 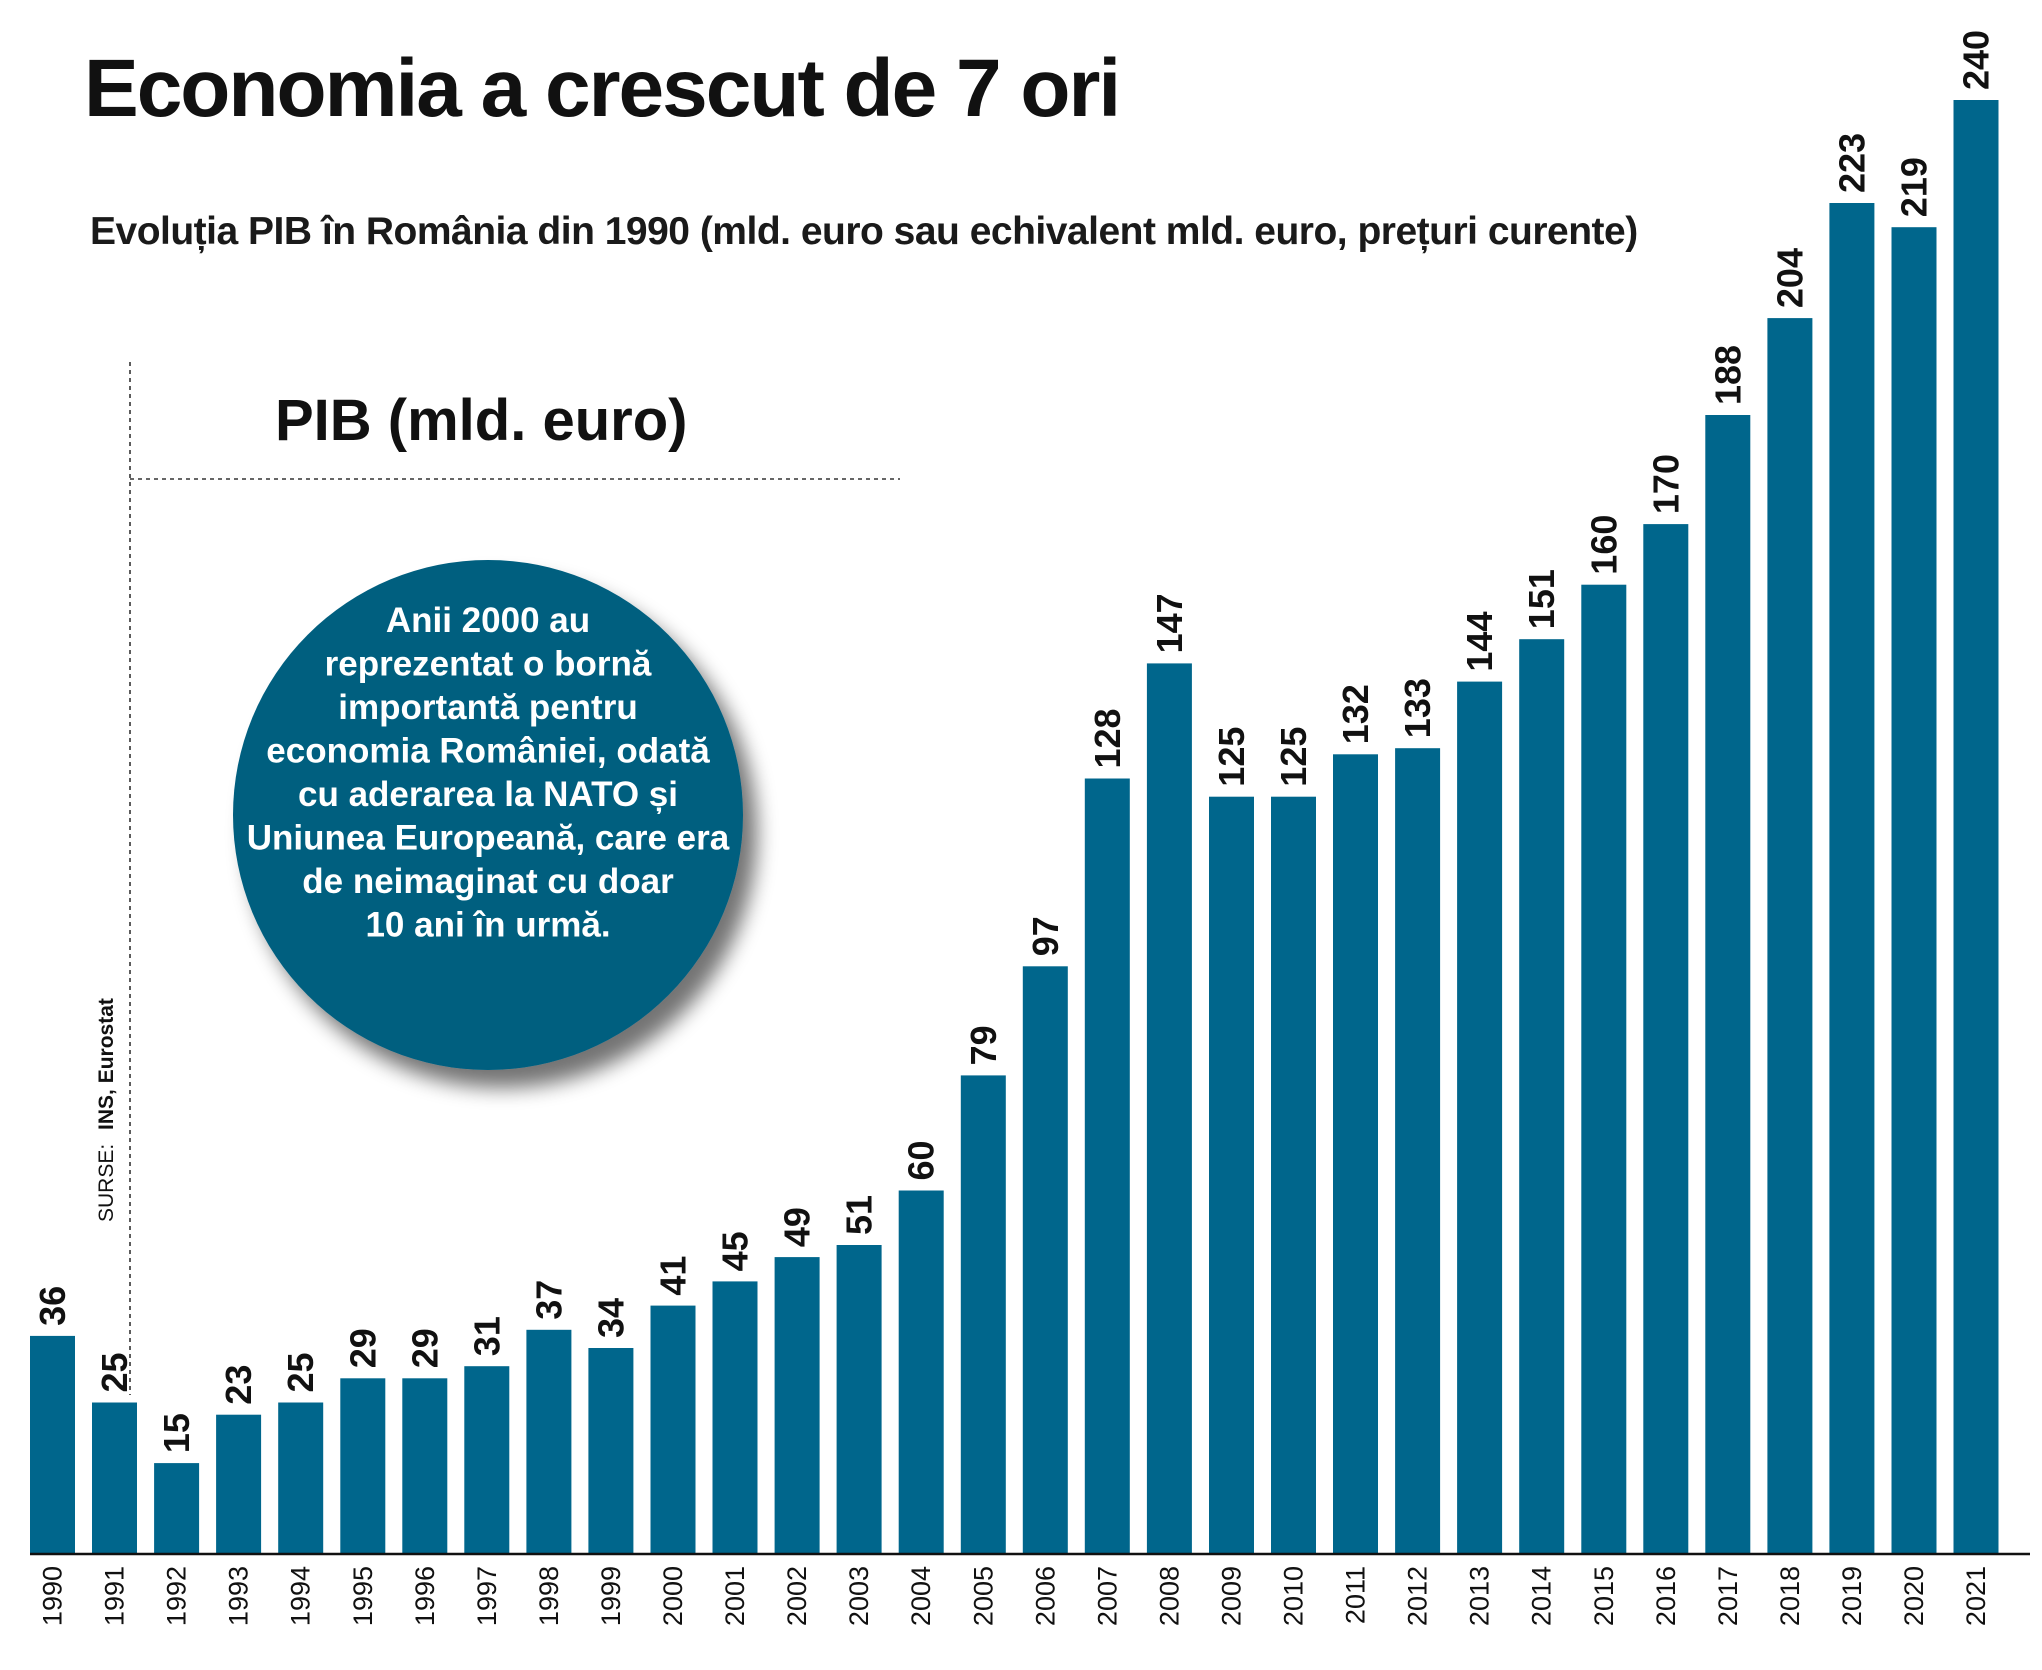 I want to click on value-label-2011: 132, so click(x=1355, y=714).